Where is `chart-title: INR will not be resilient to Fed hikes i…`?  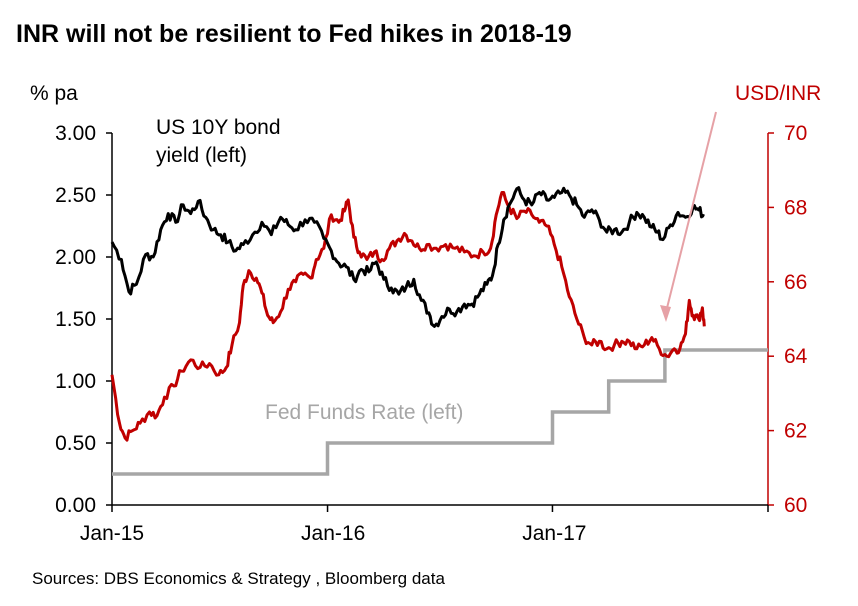 chart-title: INR will not be resilient to Fed hikes i… is located at coordinates (294, 34).